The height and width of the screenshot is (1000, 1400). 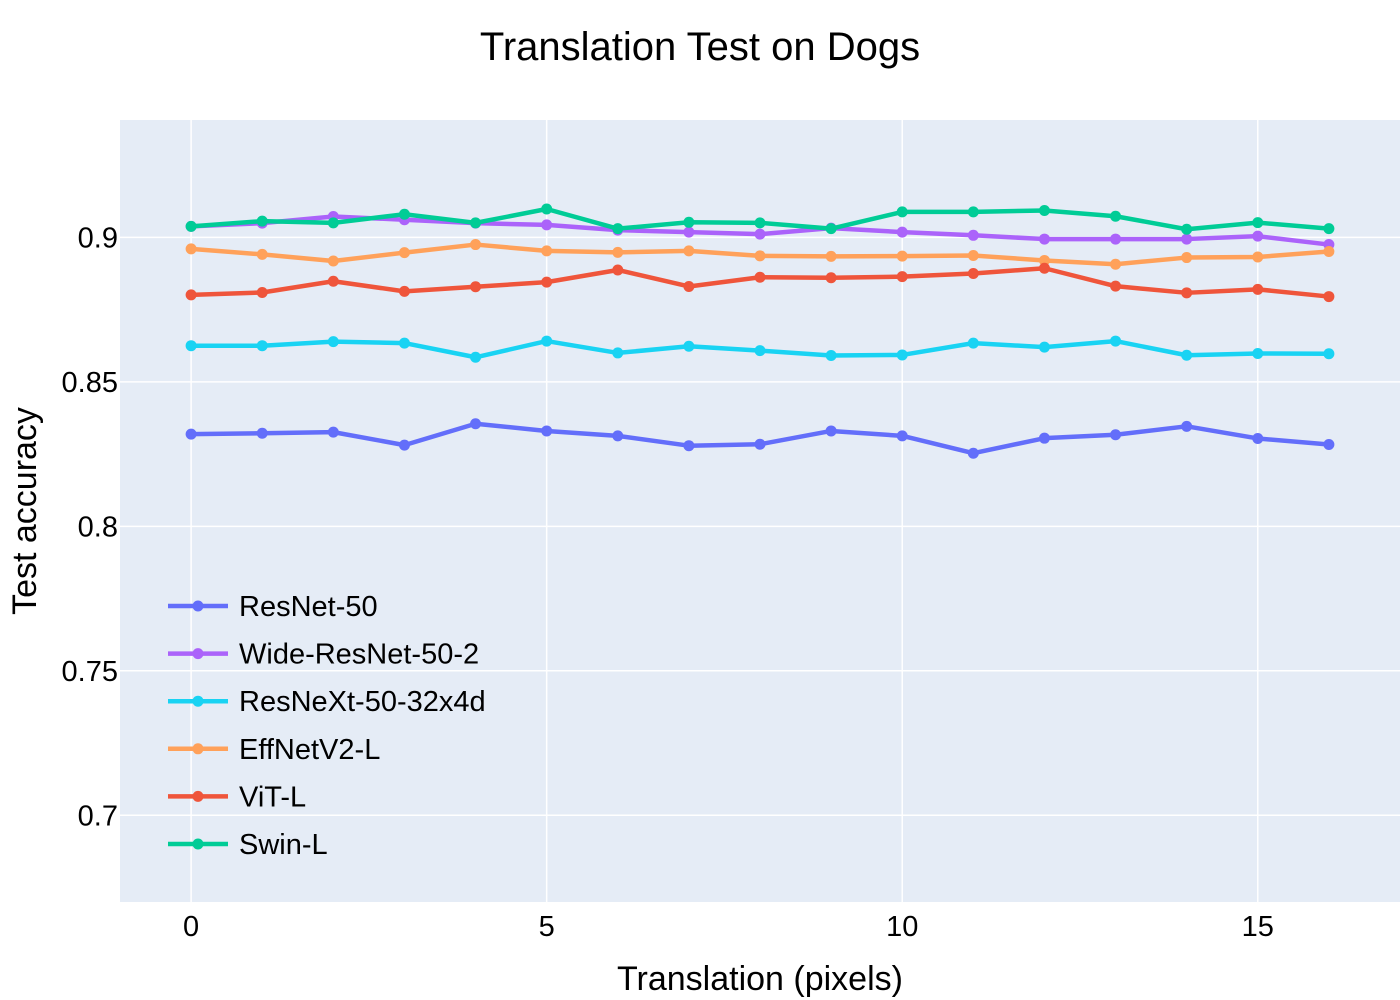 I want to click on y-tick-label: 0.85, so click(x=90, y=383).